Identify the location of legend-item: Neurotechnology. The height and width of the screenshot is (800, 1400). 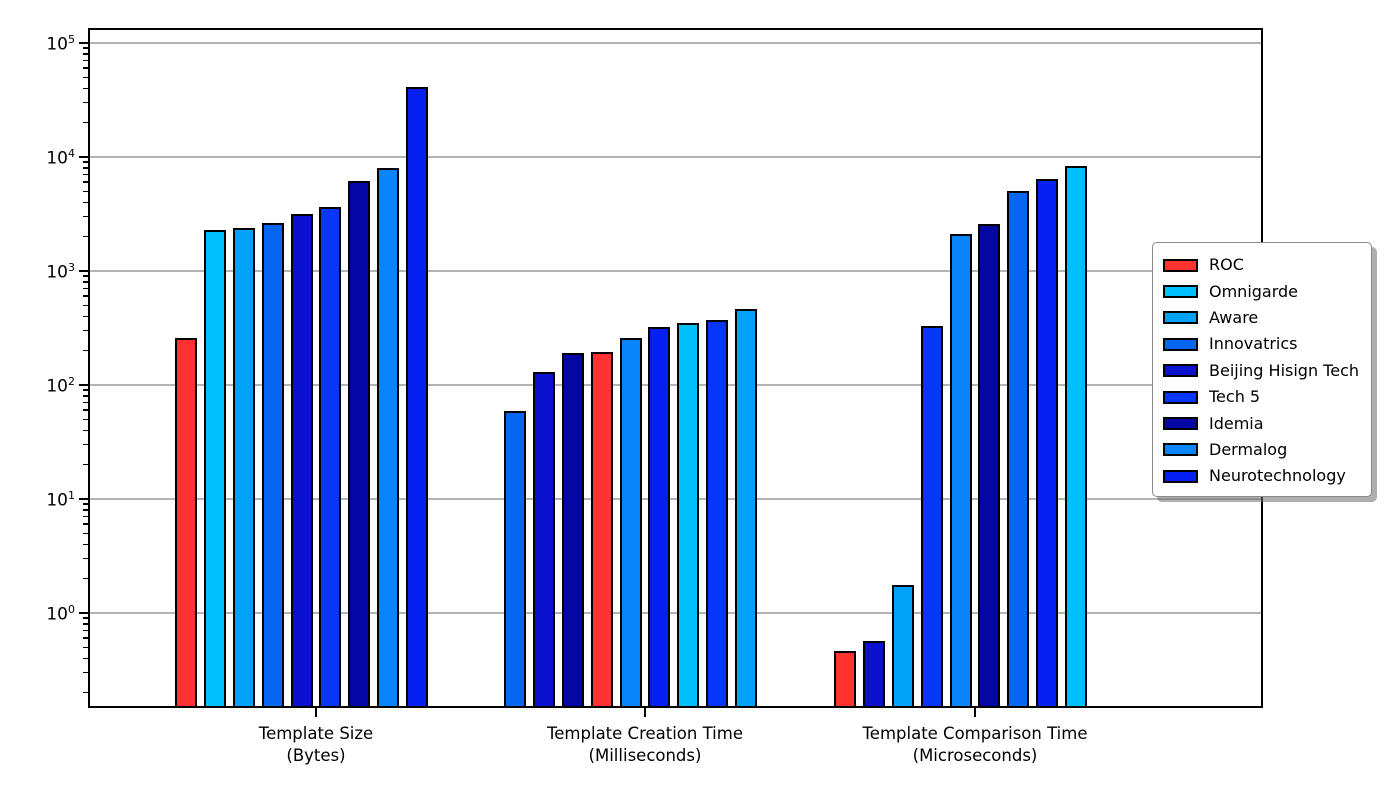
(1261, 476).